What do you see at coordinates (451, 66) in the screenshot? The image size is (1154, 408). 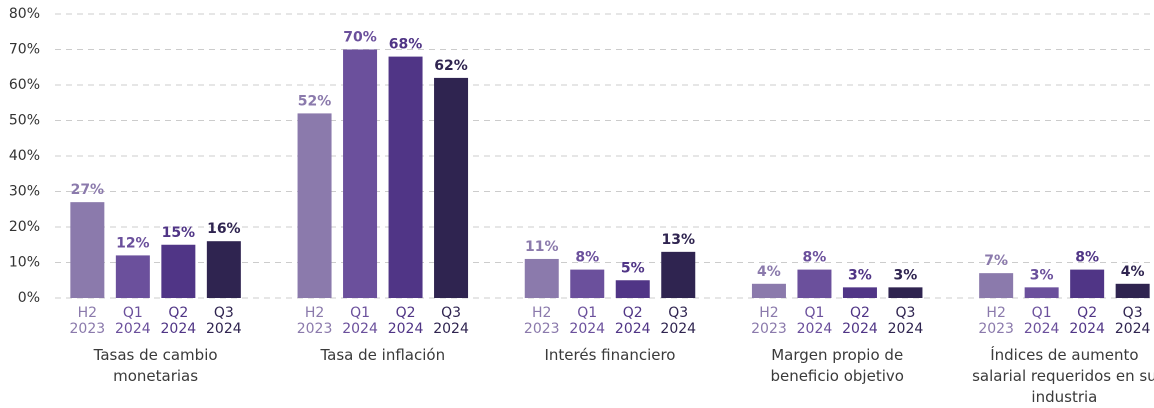 I see `value-label: 62%` at bounding box center [451, 66].